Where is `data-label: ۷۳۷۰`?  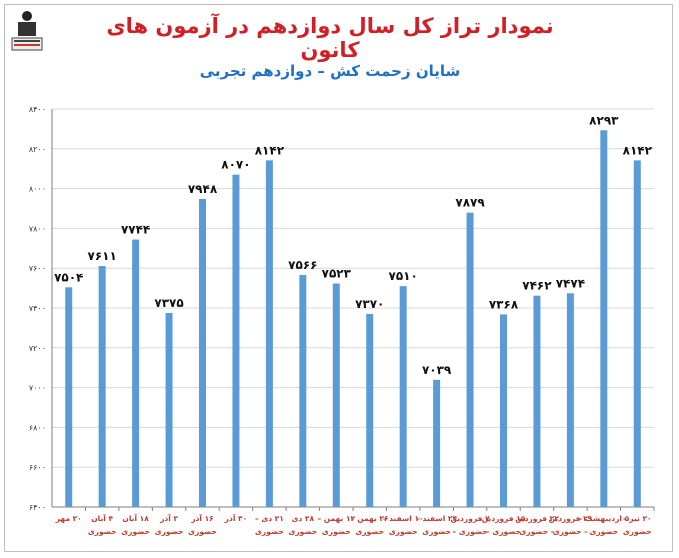
data-label: ۷۳۷۰ is located at coordinates (369, 304).